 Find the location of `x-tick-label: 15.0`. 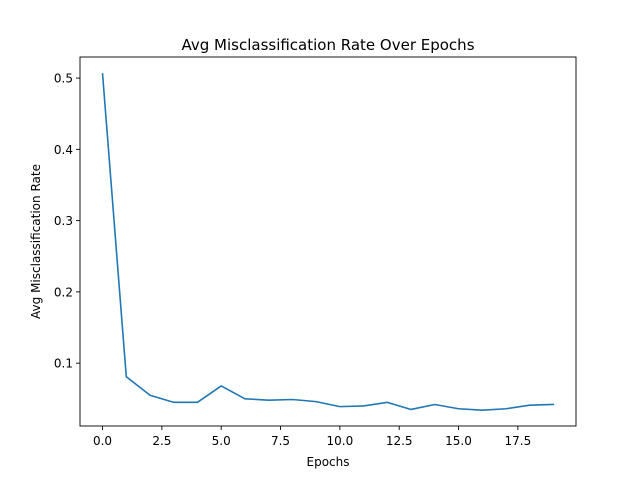

x-tick-label: 15.0 is located at coordinates (458, 441).